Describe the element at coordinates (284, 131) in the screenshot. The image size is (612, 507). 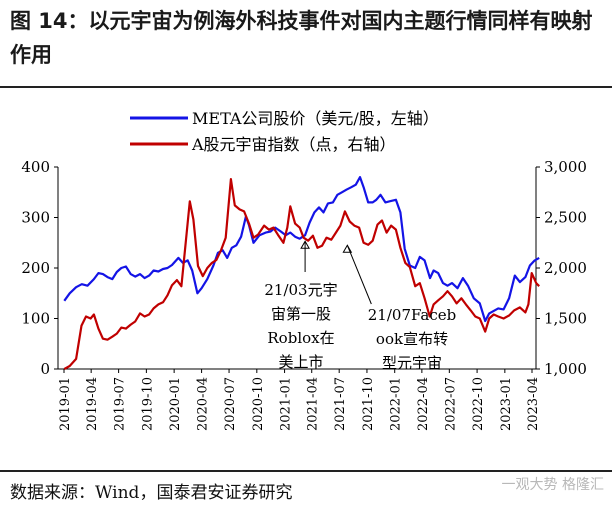
I see `legend: META公司股价（美元/股，左轴） A股元宇宙指数（点，右轴）` at that location.